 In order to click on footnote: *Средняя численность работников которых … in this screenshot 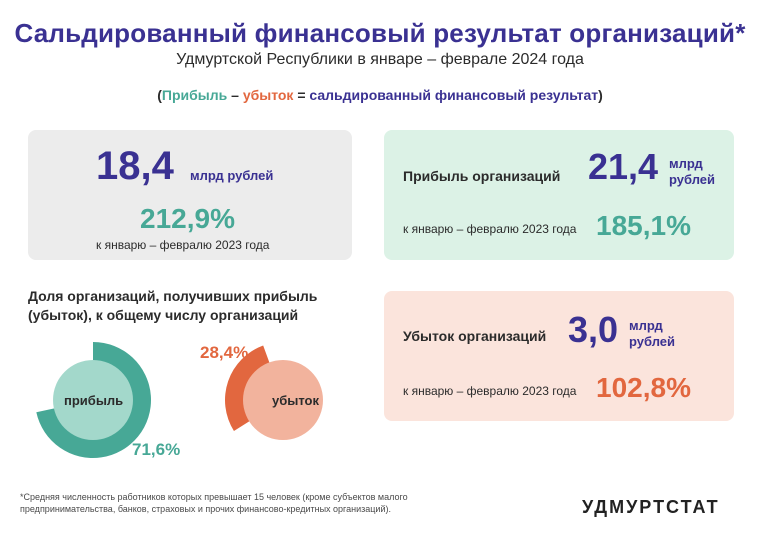, I will do `click(214, 503)`.